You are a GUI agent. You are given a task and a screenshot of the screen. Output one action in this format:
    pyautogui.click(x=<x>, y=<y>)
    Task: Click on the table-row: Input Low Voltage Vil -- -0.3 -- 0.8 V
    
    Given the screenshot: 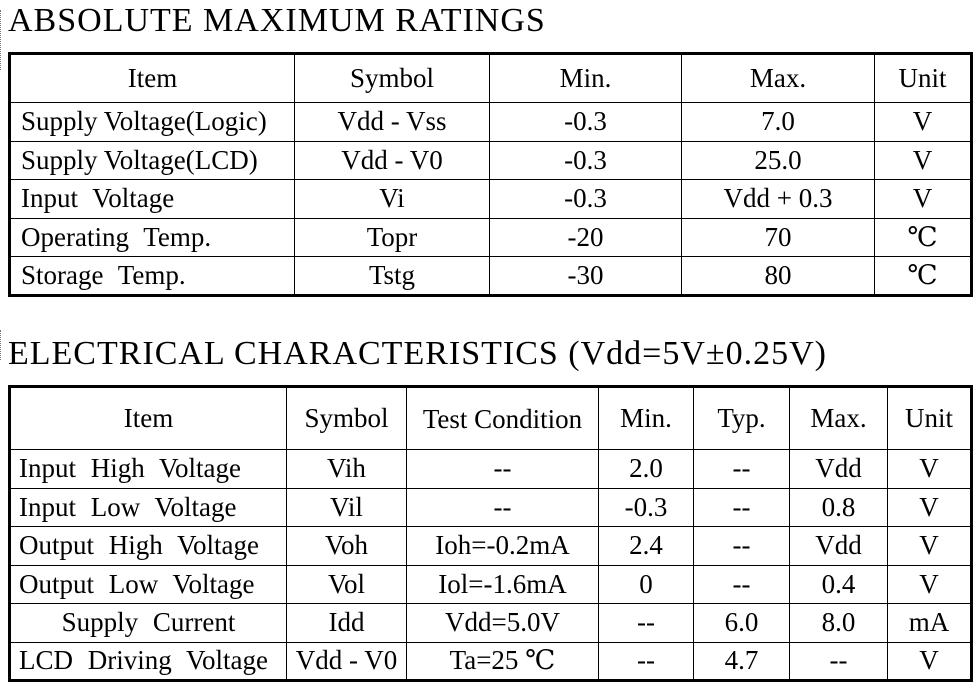 What is the action you would take?
    pyautogui.click(x=490, y=507)
    